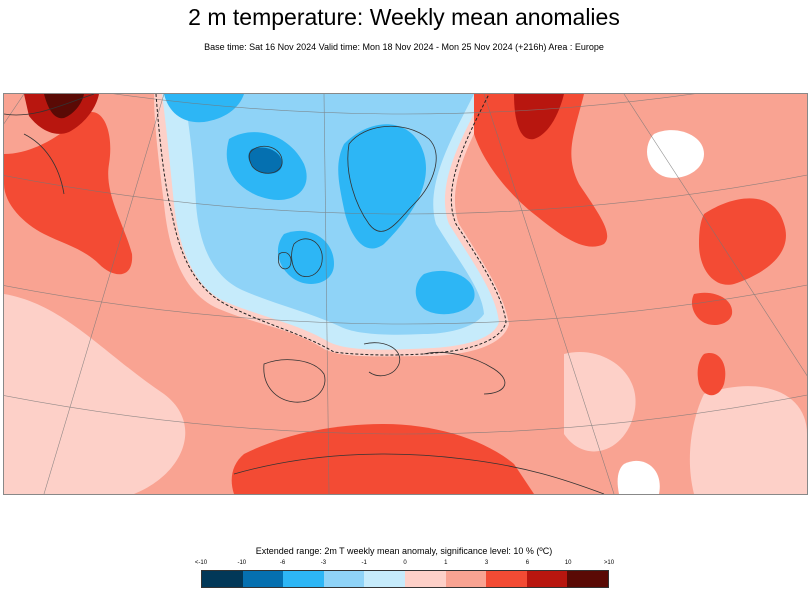  Describe the element at coordinates (323, 563) in the screenshot. I see `legend-tick: -3` at that location.